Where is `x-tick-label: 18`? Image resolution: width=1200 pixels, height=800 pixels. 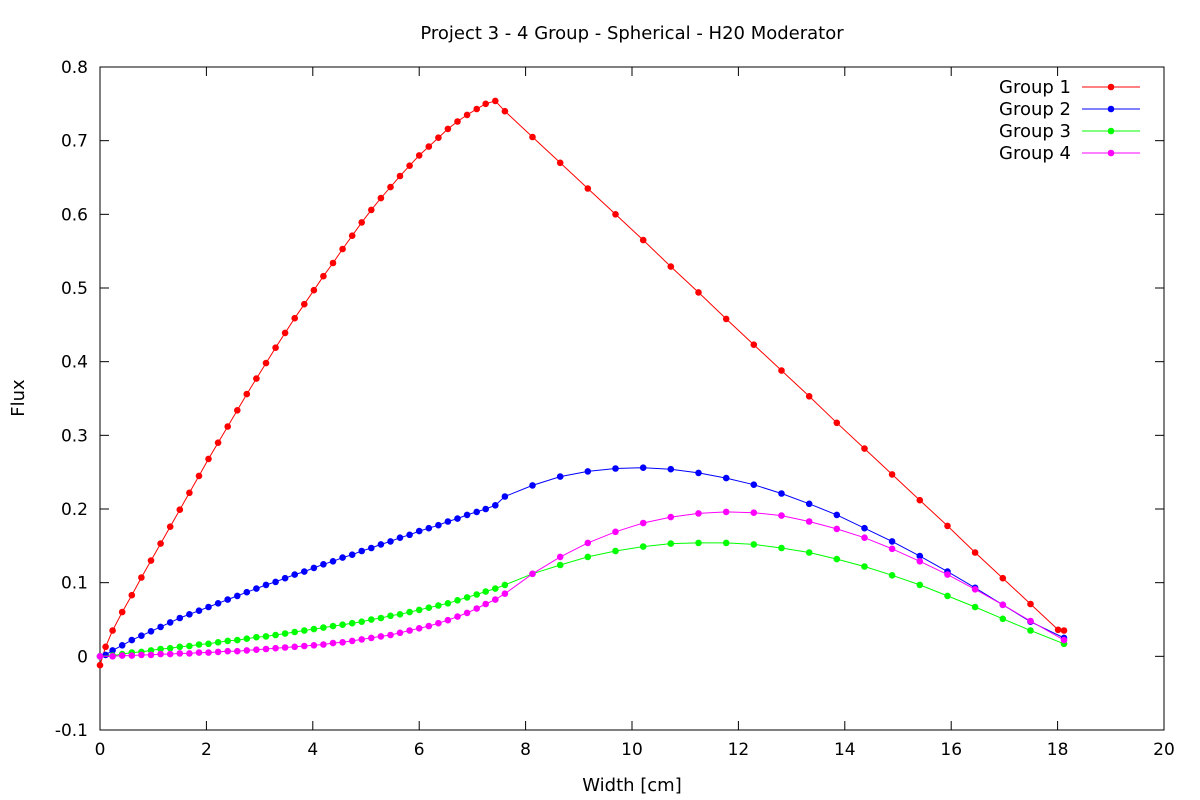
x-tick-label: 18 is located at coordinates (1058, 750).